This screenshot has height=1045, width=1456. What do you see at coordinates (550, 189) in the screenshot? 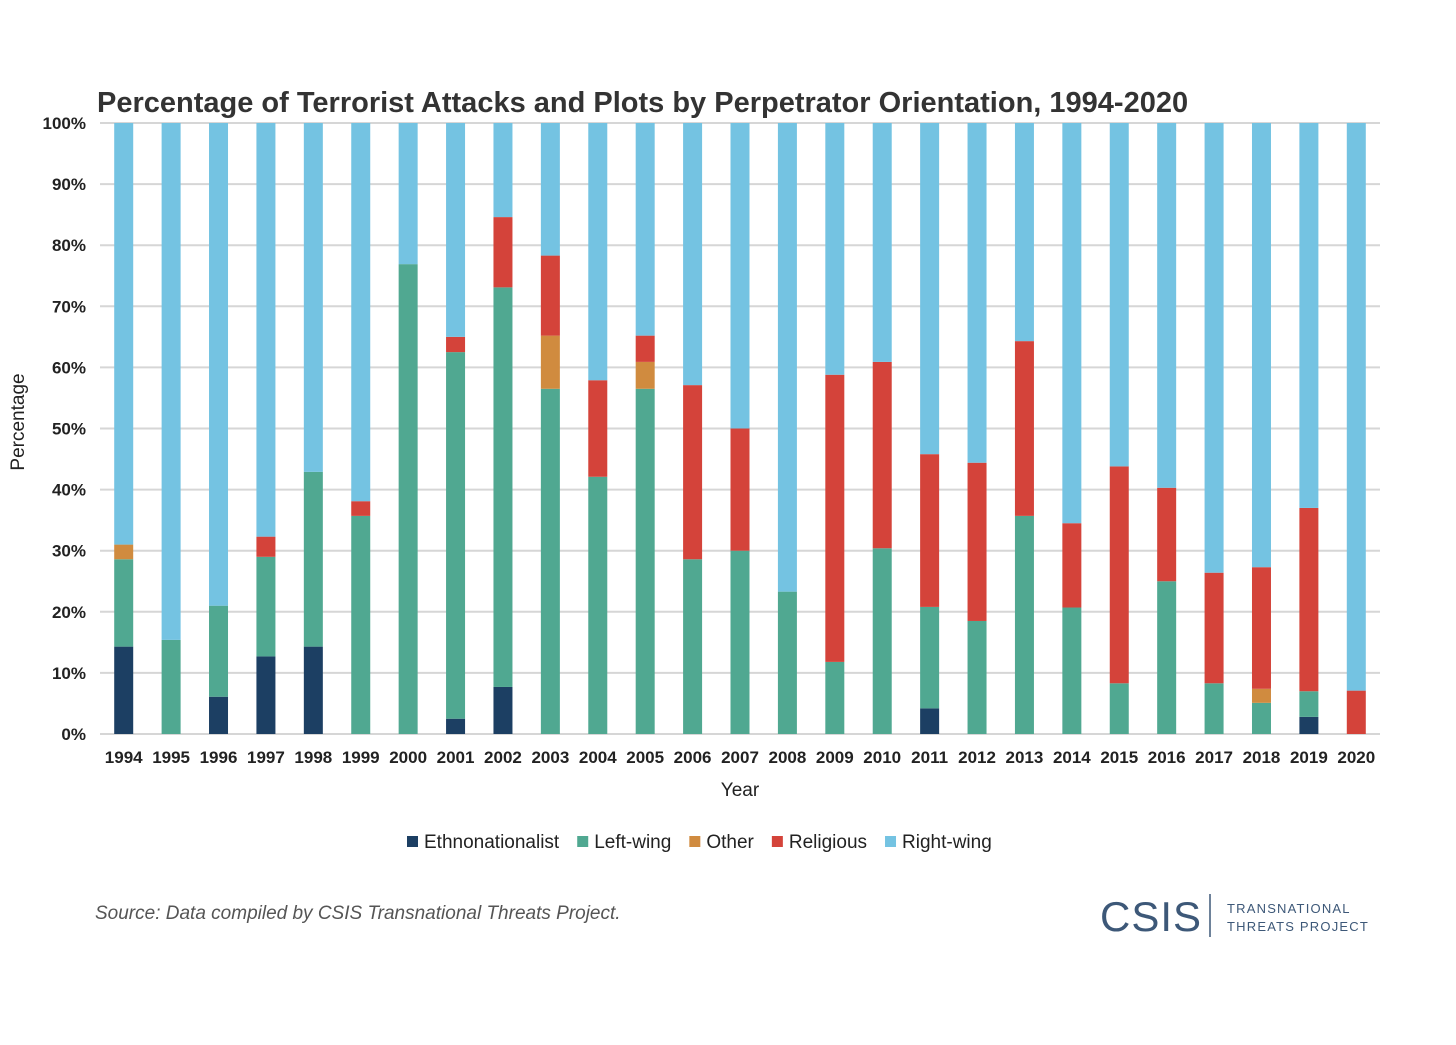
I see `bar-segment-right-wing-2003` at bounding box center [550, 189].